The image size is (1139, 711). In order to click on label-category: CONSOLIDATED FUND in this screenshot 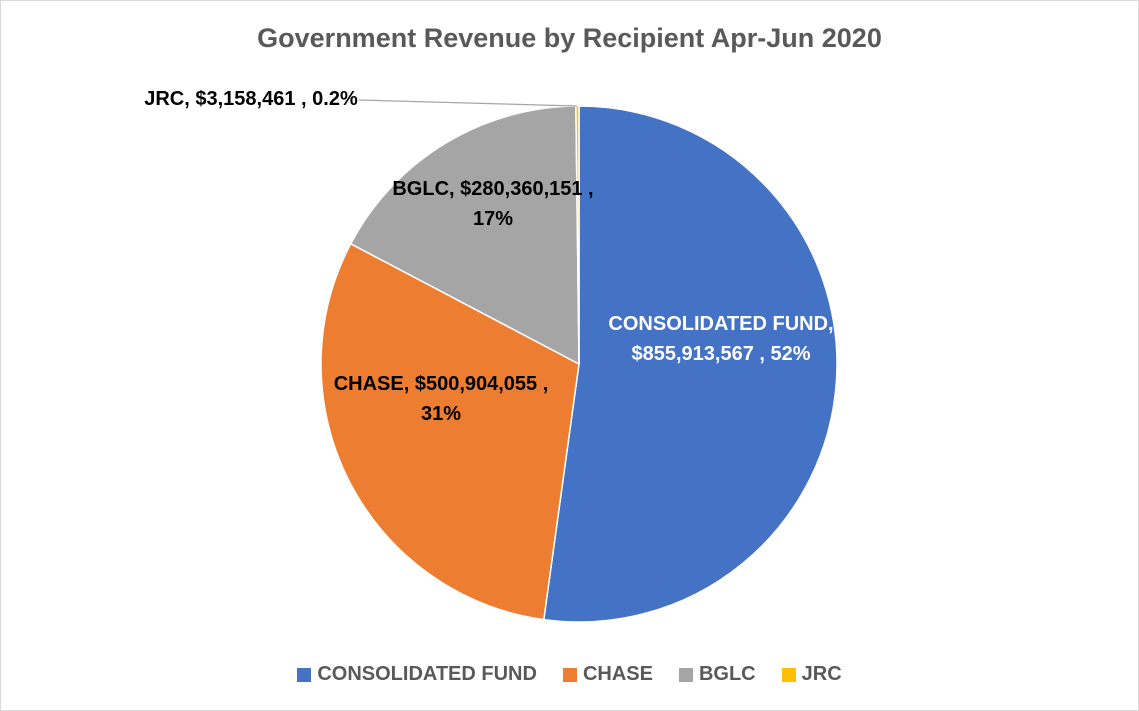, I will do `click(718, 324)`.